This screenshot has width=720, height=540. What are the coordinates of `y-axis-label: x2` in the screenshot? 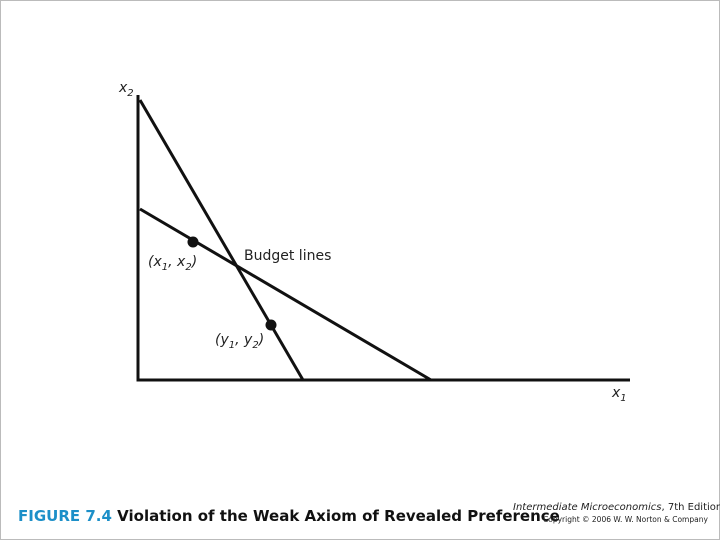 It's located at (126, 89).